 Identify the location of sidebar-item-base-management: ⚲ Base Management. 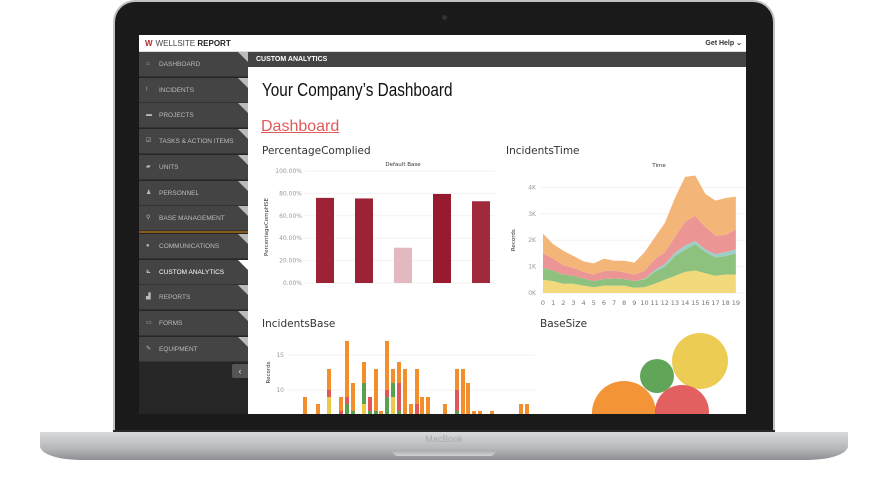
(193, 219).